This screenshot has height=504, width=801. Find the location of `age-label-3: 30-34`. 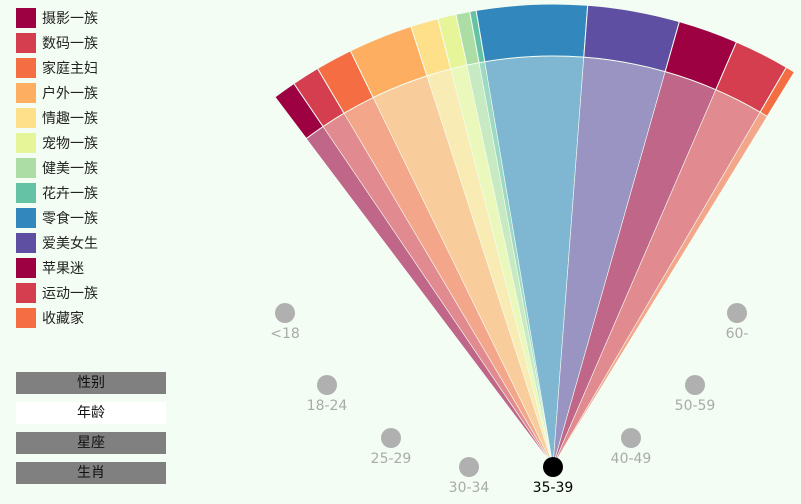

age-label-3: 30-34 is located at coordinates (469, 488).